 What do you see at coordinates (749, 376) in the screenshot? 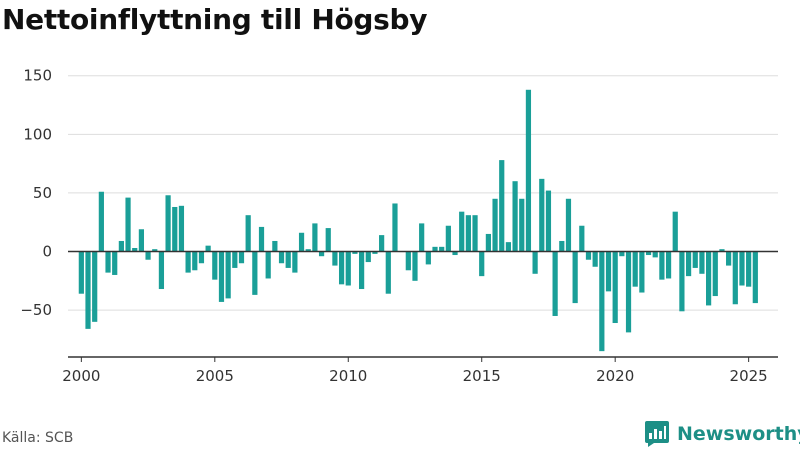
I see `x-tick-label: 2025` at bounding box center [749, 376].